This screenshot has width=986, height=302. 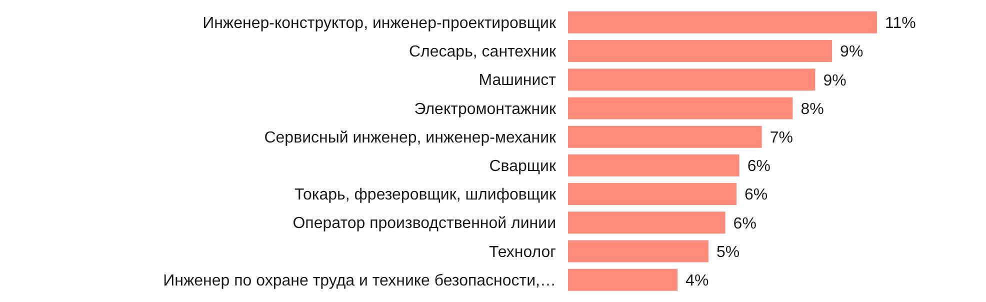 I want to click on data-label: 7%, so click(x=781, y=138).